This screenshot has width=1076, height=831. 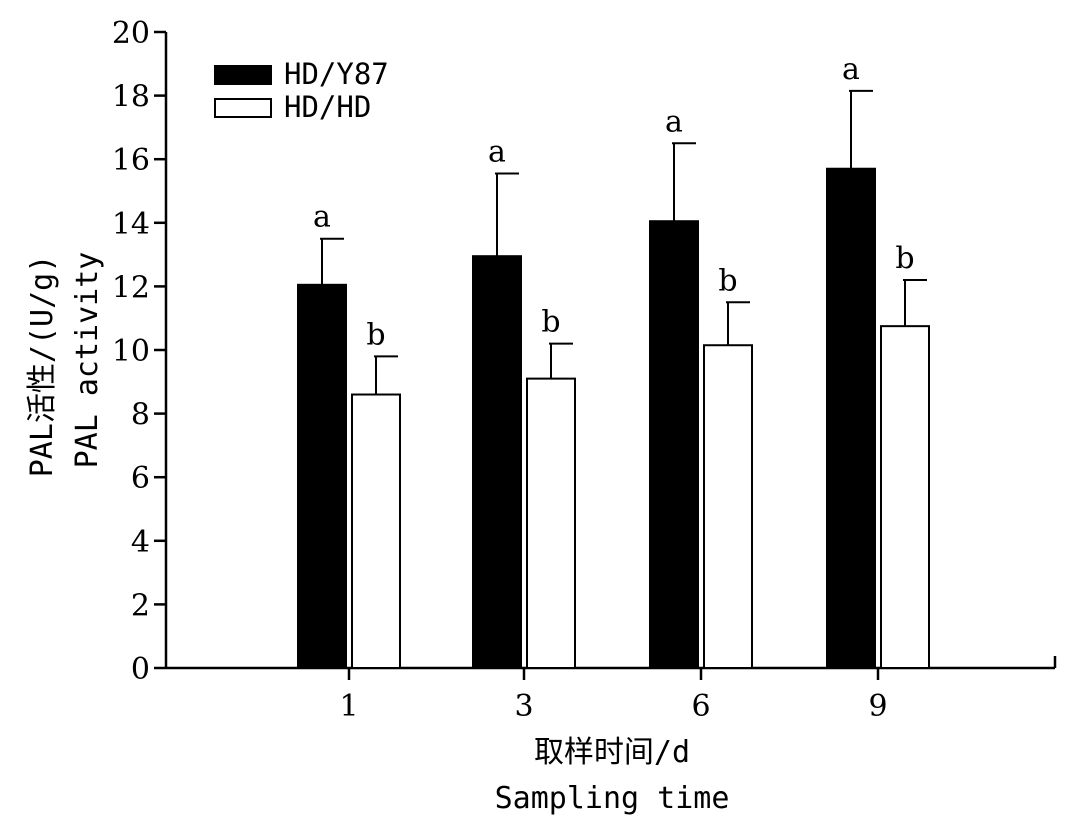 I want to click on y-axis-title: PAL活性/(U/g) PAL activity, so click(x=65, y=365).